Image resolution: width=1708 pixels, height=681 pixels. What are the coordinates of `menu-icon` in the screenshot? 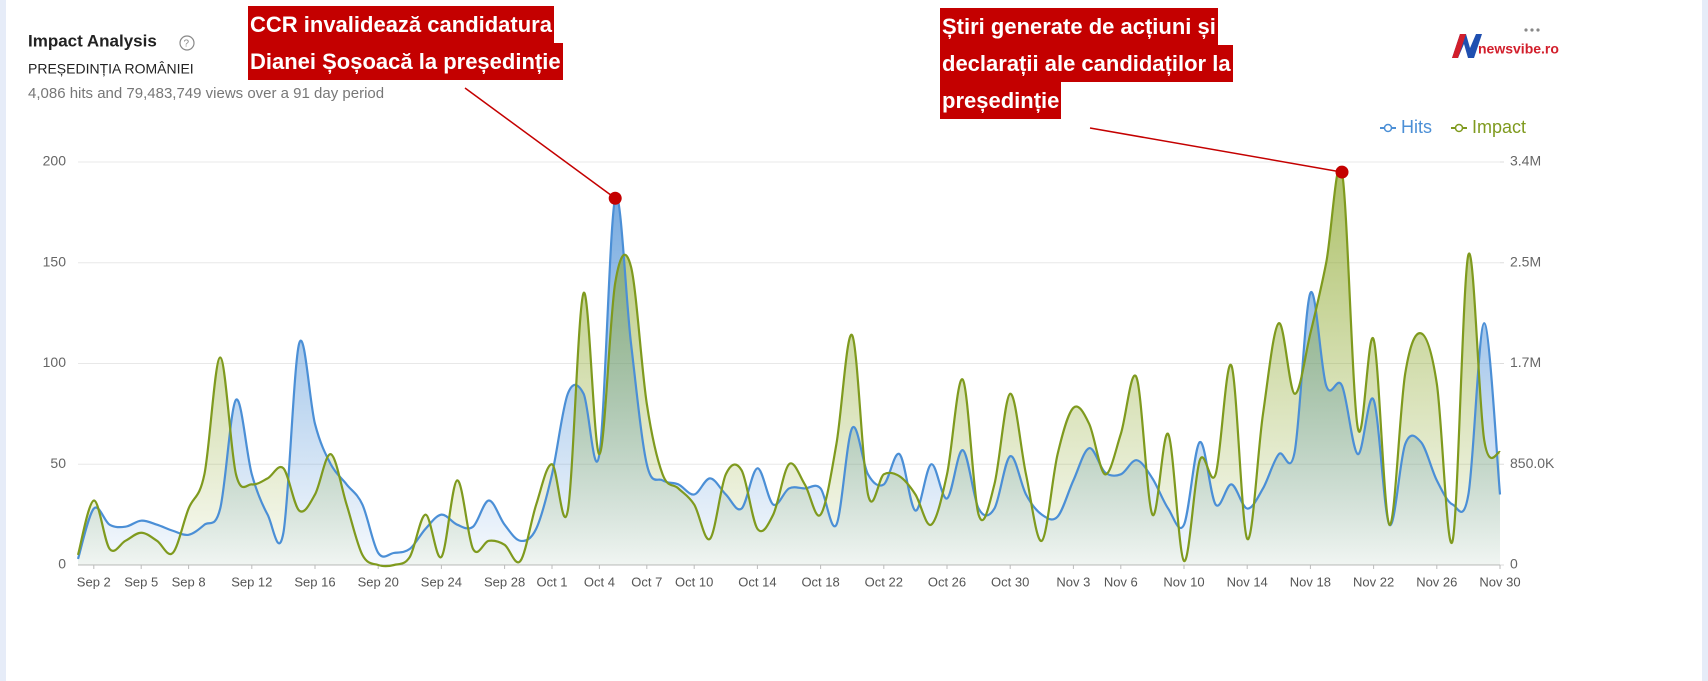 It's located at (1532, 30).